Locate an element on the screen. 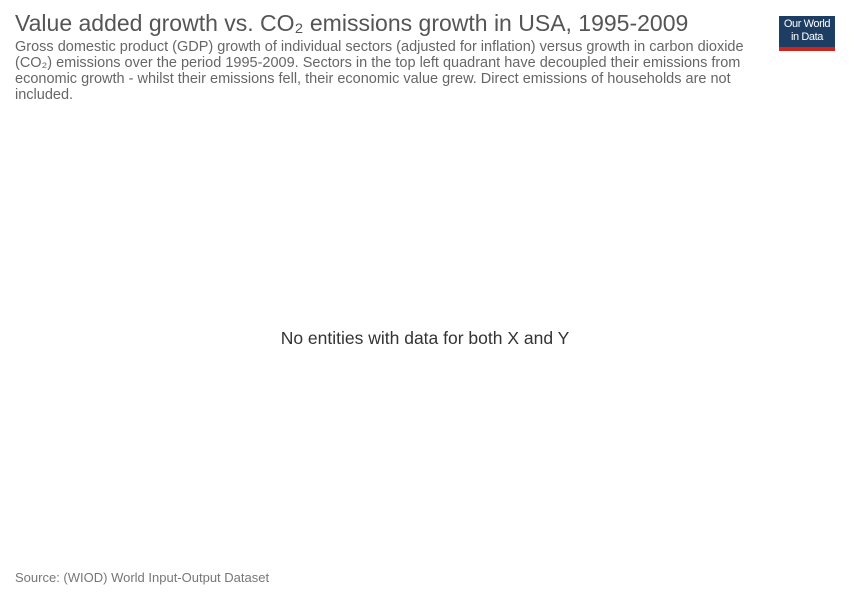 This screenshot has width=850, height=600. logo-line-2: in Data is located at coordinates (807, 37).